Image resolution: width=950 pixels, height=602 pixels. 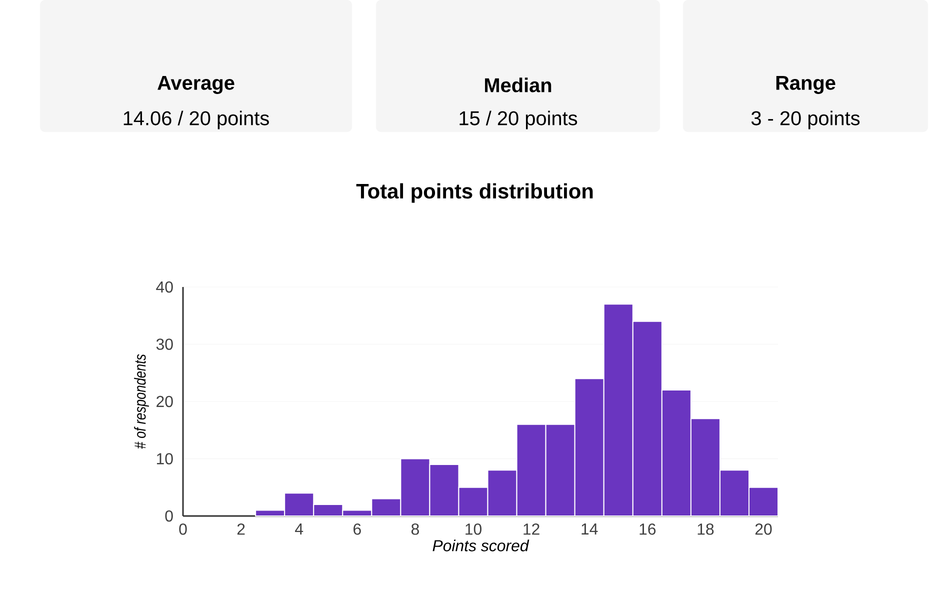 I want to click on x-axis-title: Points scored, so click(x=481, y=546).